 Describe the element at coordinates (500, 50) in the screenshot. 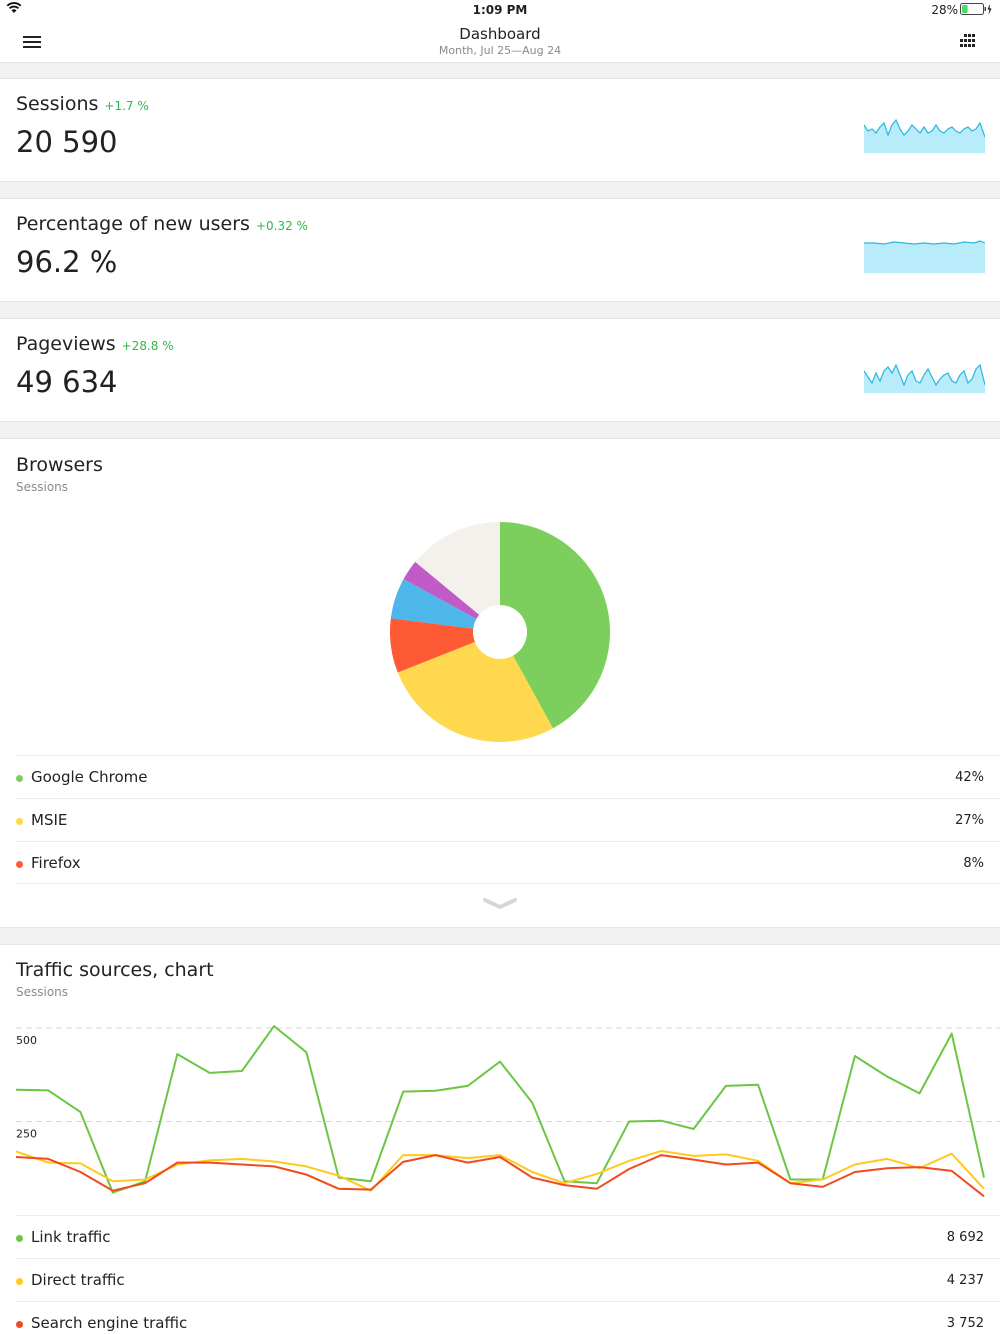

I see `date-range: Month, Jul 25—Aug 24` at that location.